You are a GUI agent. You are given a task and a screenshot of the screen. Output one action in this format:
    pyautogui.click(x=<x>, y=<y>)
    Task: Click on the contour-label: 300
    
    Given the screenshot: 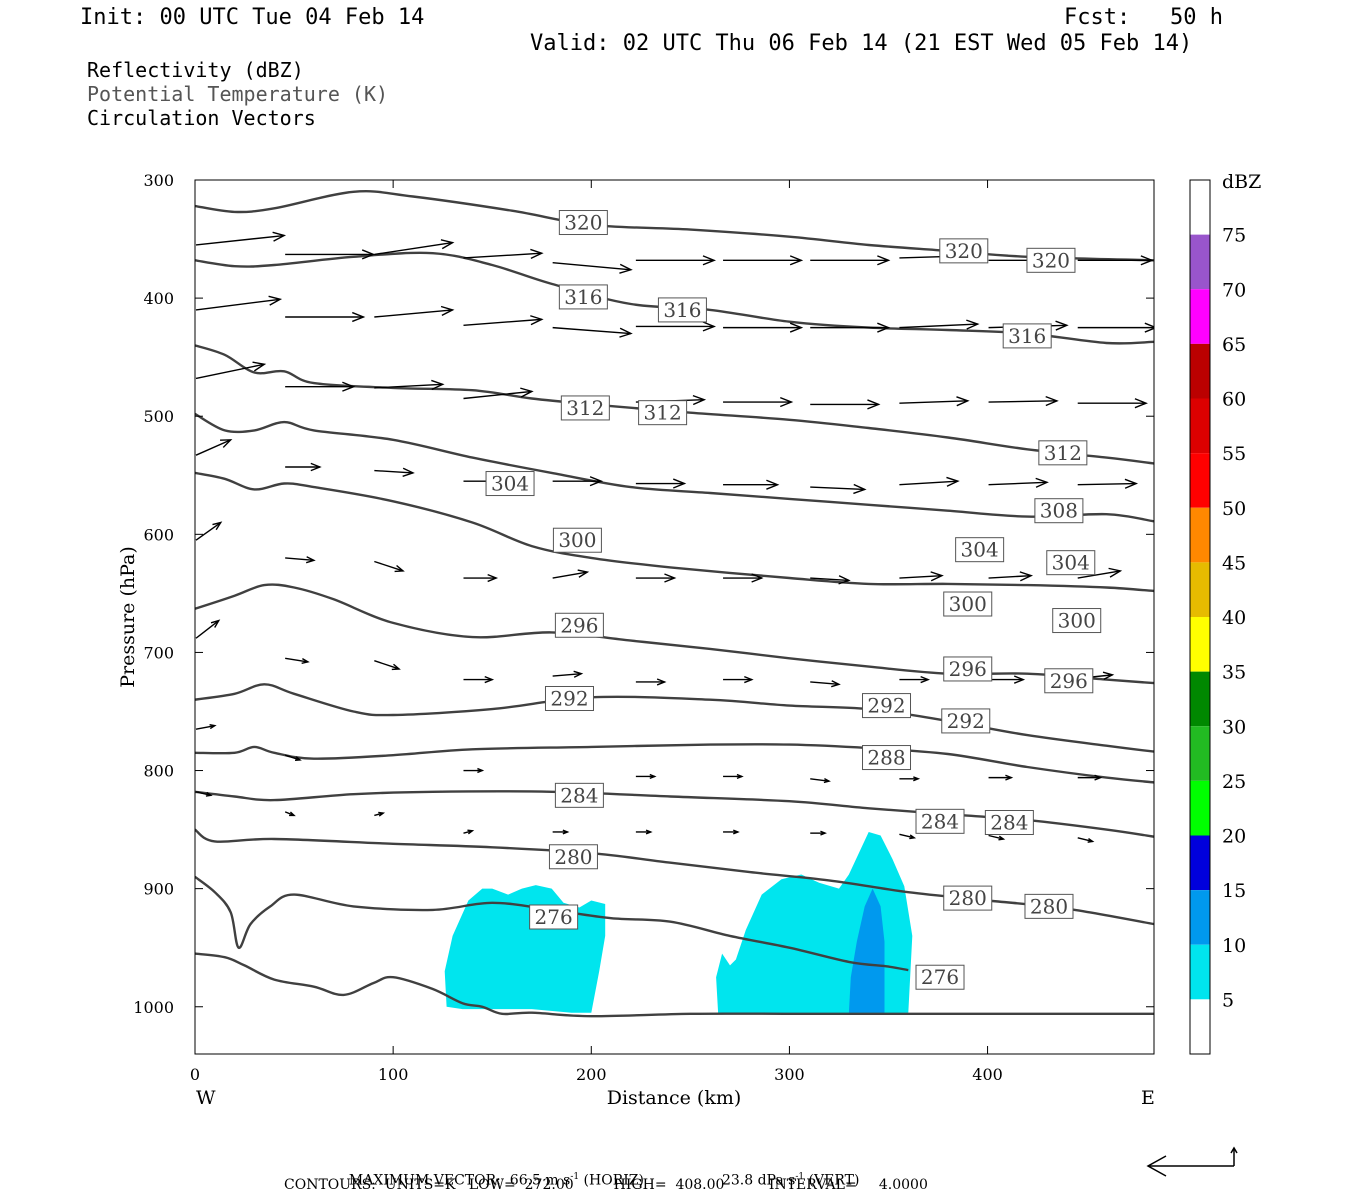 What is the action you would take?
    pyautogui.click(x=968, y=604)
    